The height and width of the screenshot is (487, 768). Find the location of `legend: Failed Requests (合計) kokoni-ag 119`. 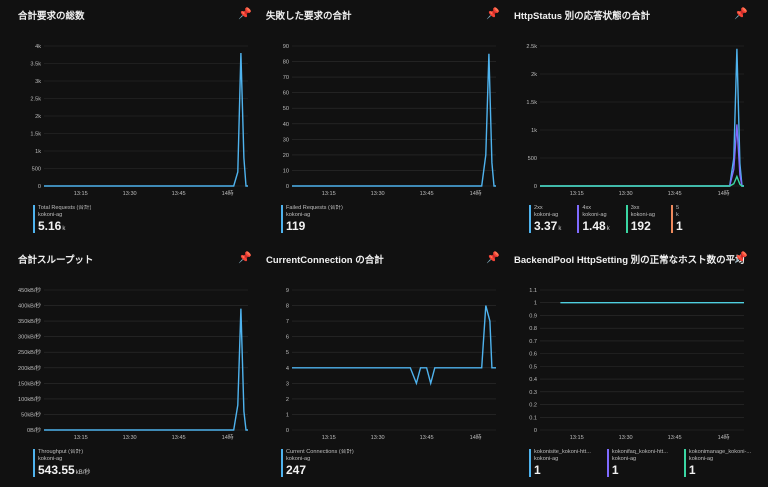

legend: Failed Requests (合計) kokoni-ag 119 is located at coordinates (312, 220).